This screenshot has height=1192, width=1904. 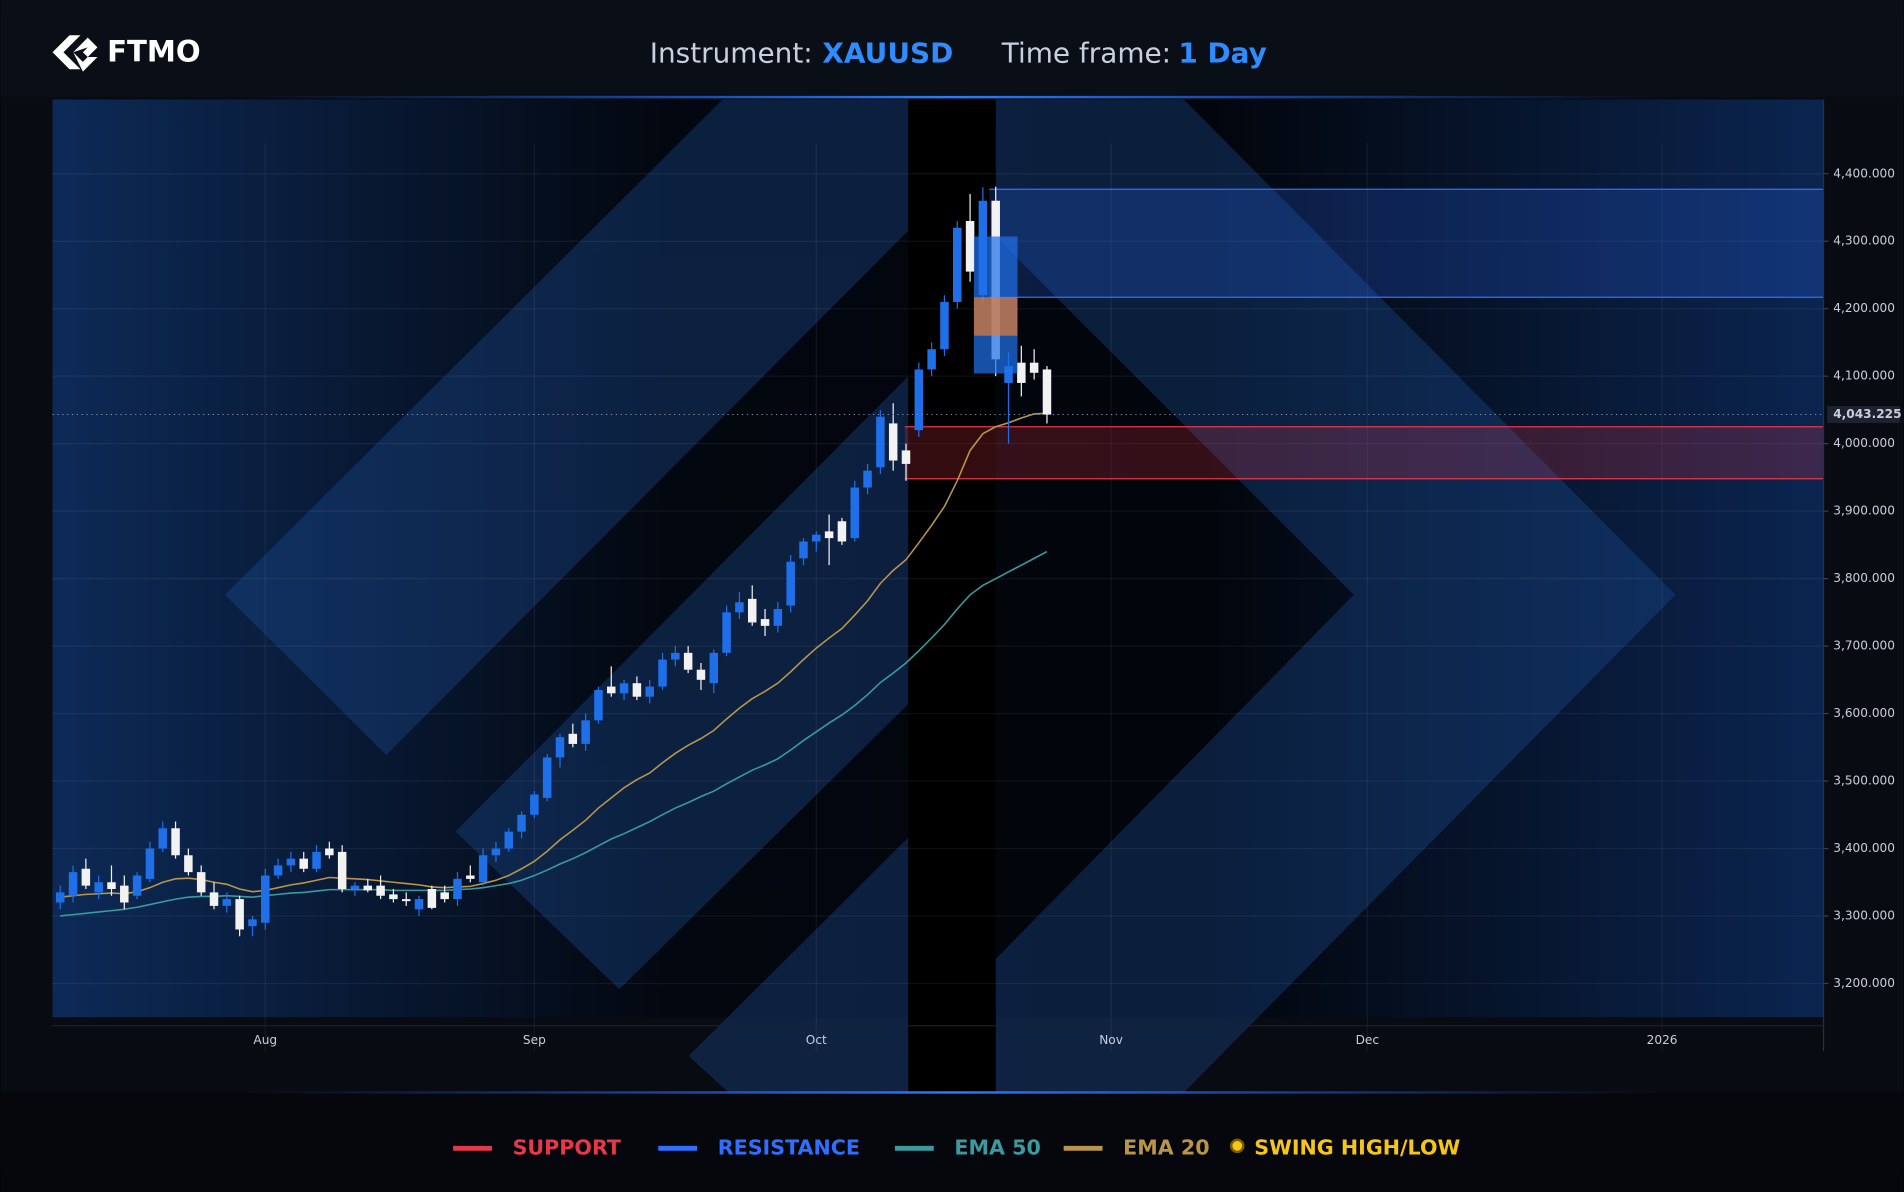 What do you see at coordinates (1086, 53) in the screenshot?
I see `timeframe-label: Time frame:` at bounding box center [1086, 53].